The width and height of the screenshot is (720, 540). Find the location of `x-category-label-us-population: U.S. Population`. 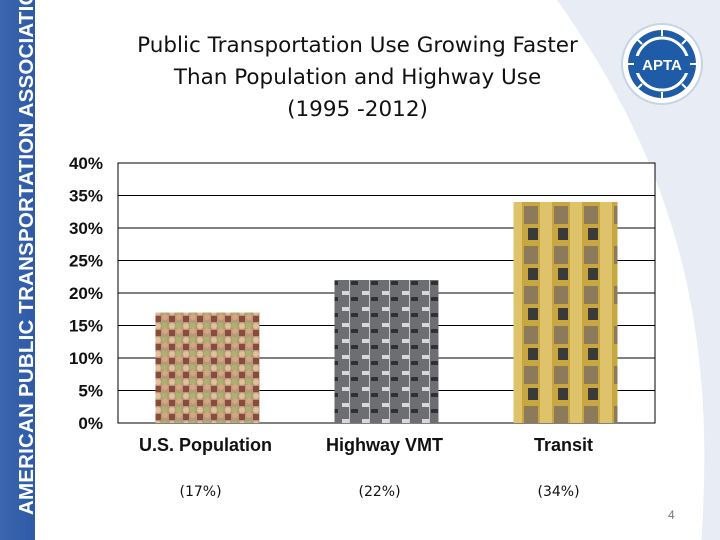

x-category-label-us-population: U.S. Population is located at coordinates (205, 445).